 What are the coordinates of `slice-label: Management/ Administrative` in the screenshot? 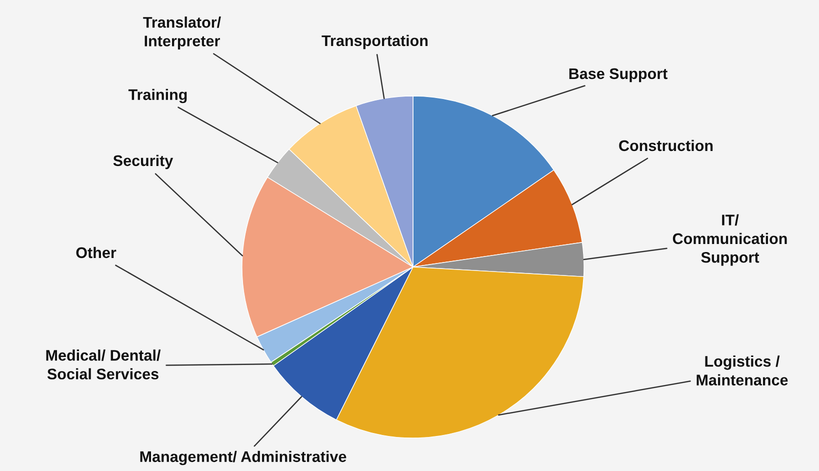 It's located at (243, 458).